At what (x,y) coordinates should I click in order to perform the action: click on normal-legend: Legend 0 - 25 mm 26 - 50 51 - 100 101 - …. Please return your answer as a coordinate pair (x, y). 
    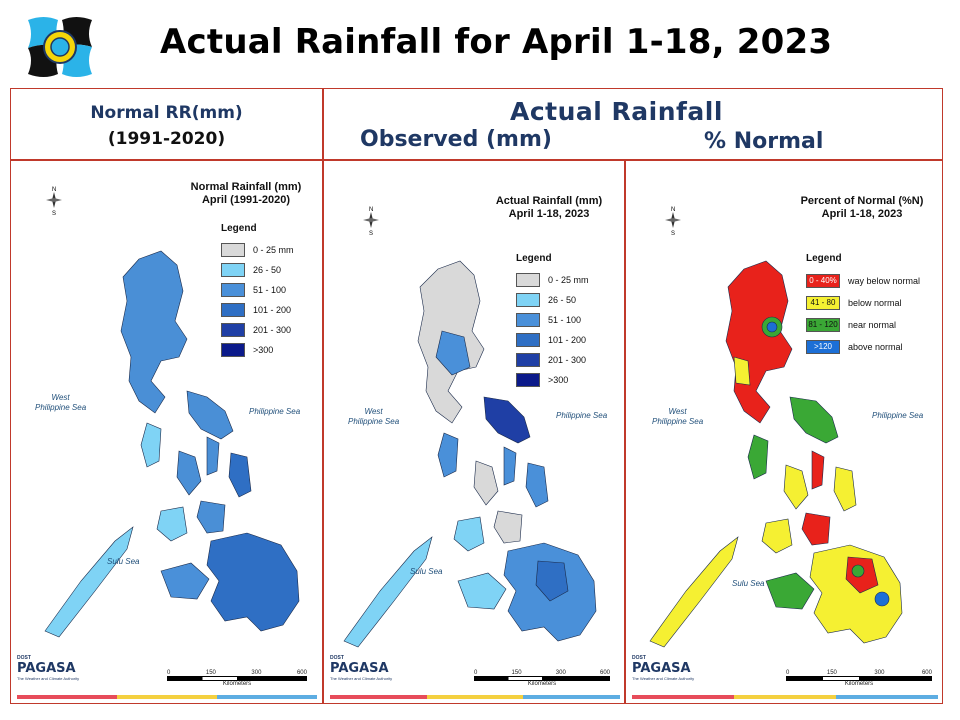
    Looking at the image, I should click on (257, 291).